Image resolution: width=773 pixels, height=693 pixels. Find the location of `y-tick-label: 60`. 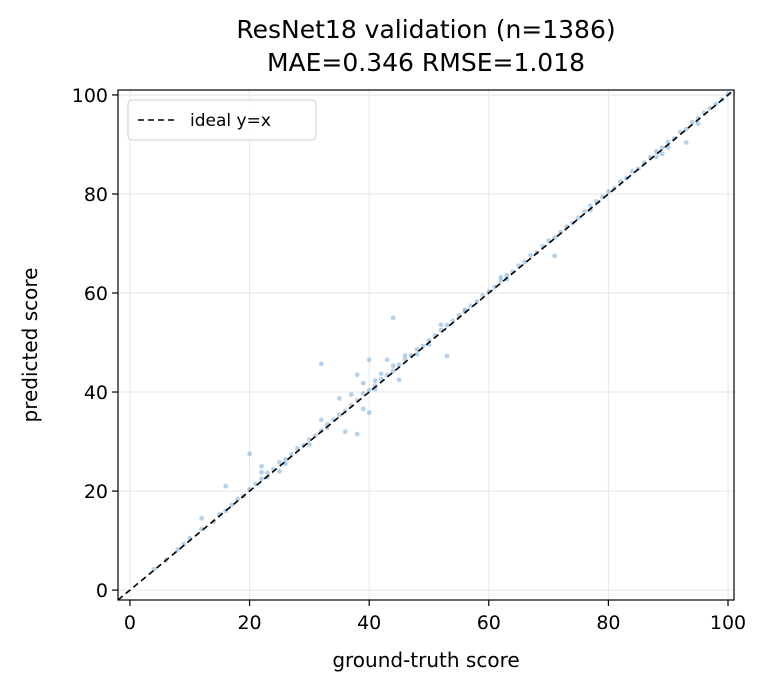

y-tick-label: 60 is located at coordinates (96, 294).